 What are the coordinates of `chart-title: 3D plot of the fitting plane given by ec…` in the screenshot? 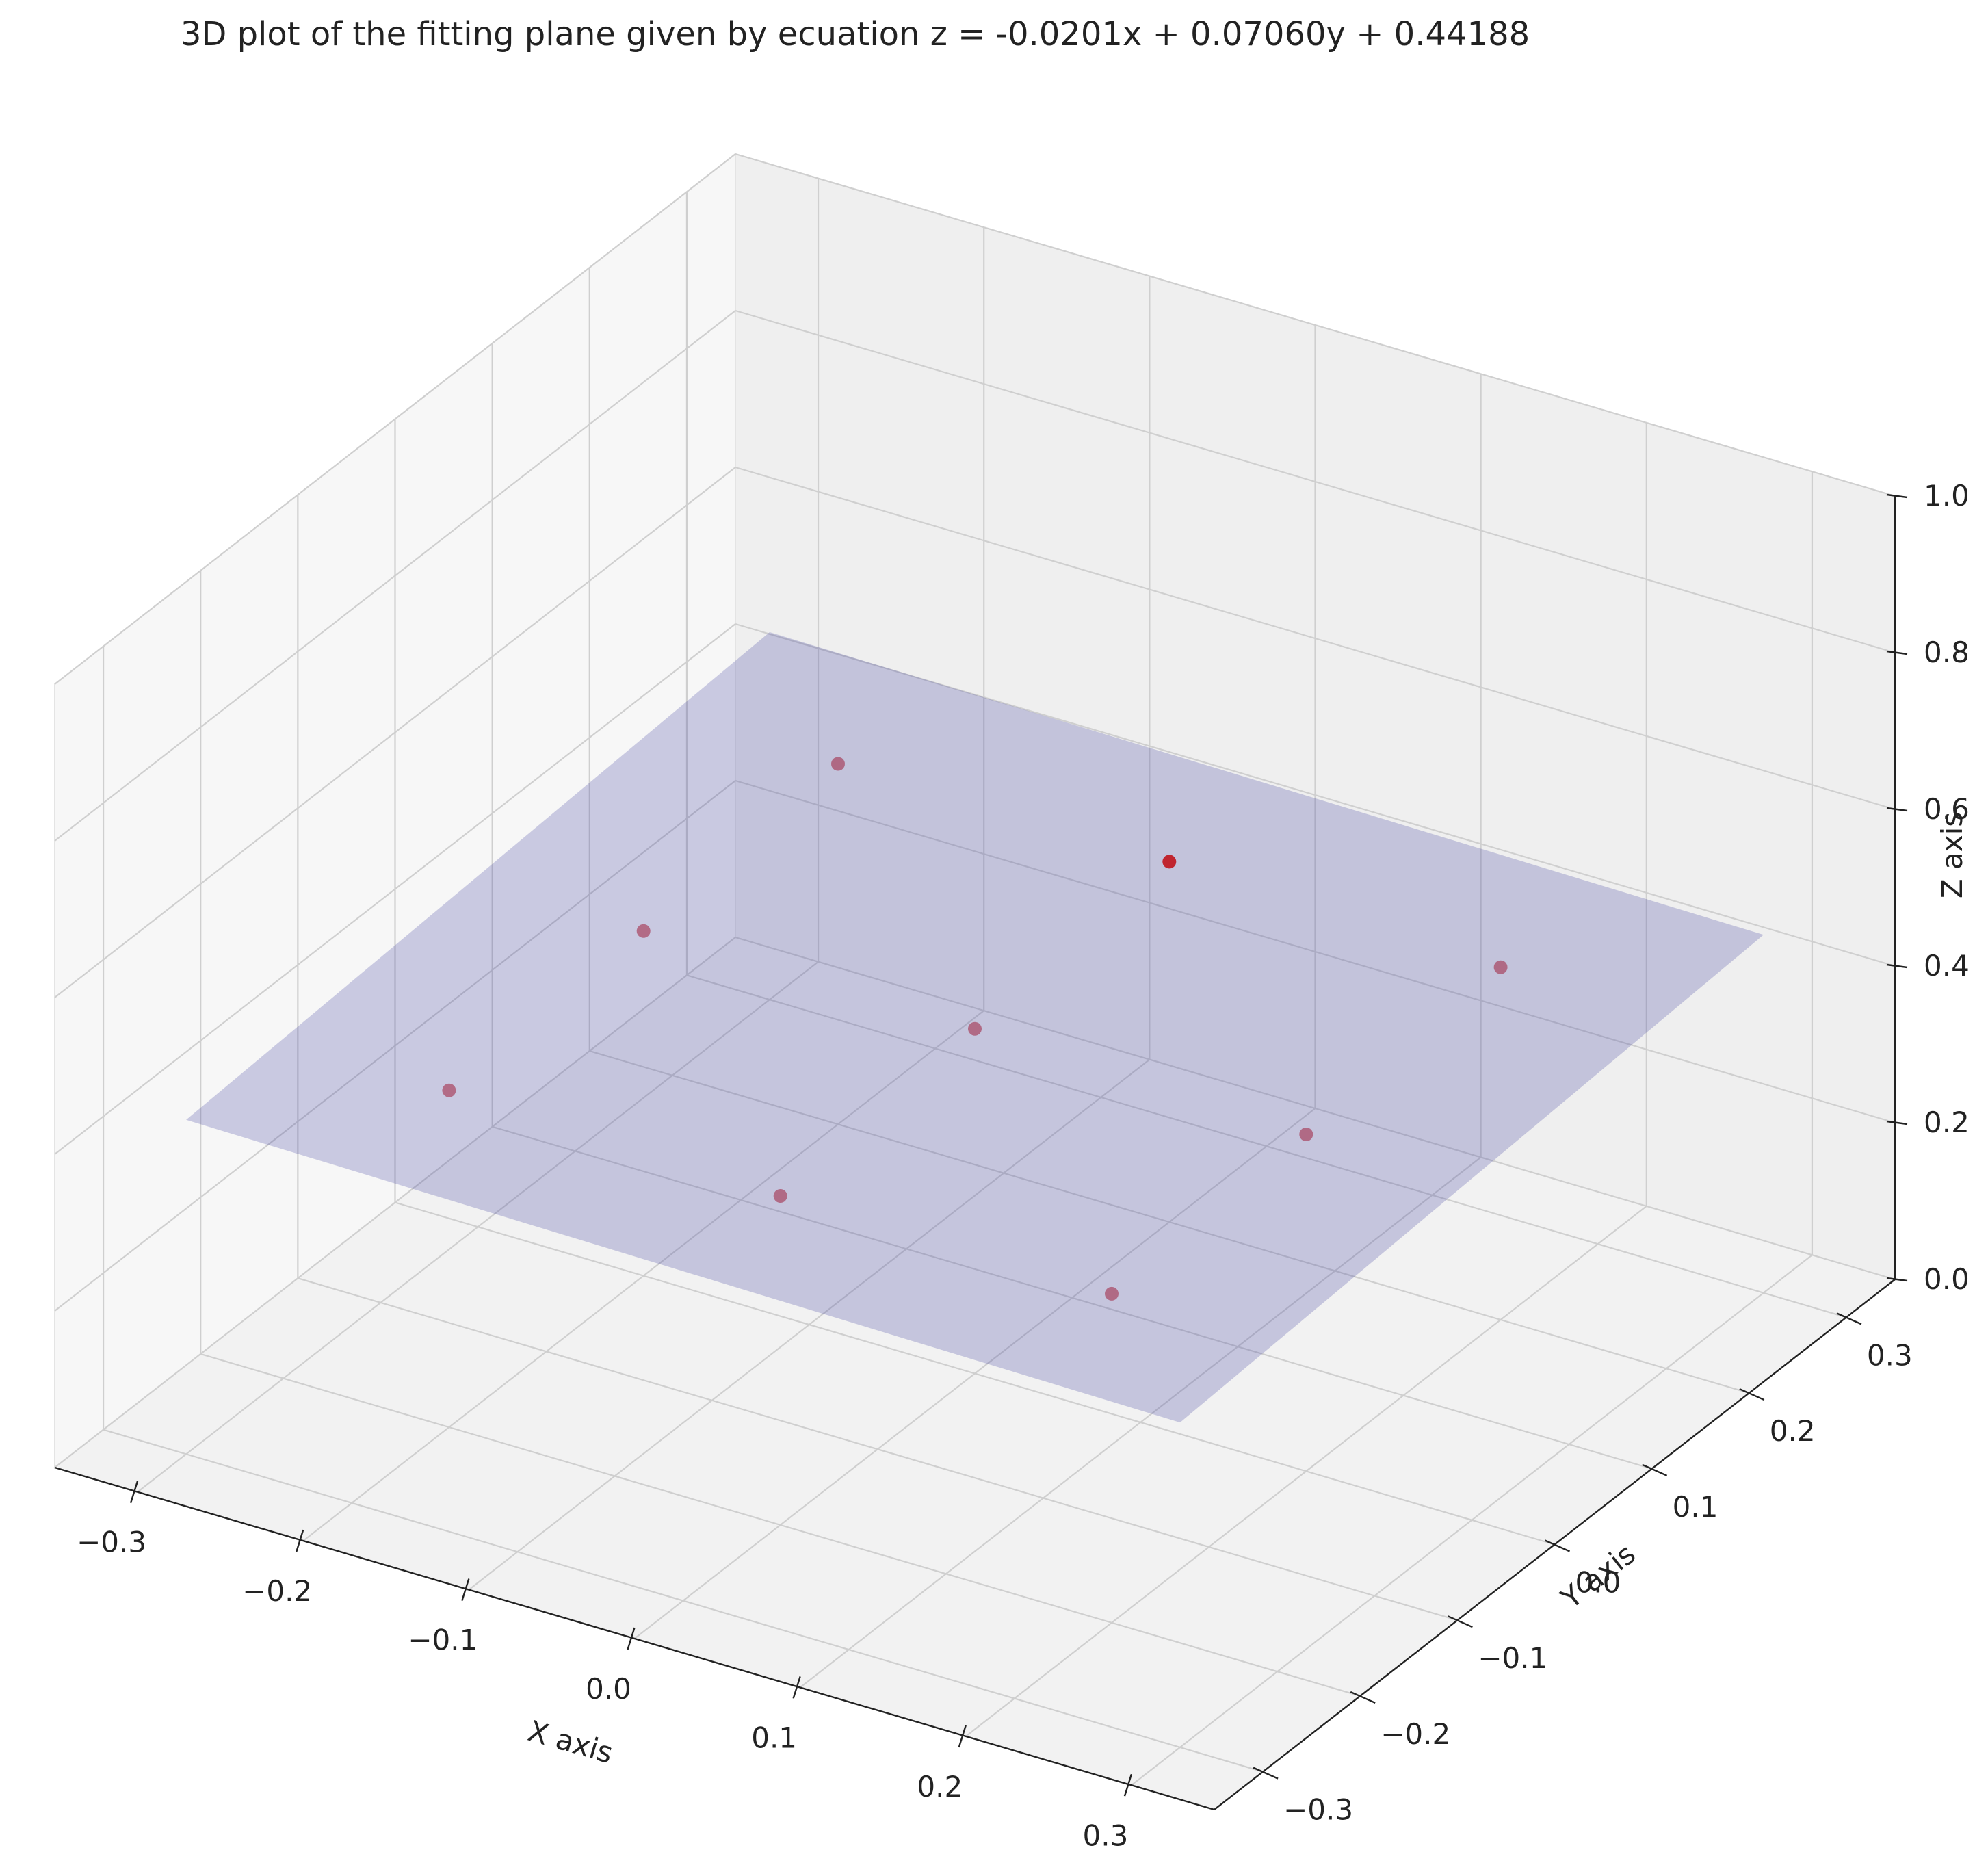 It's located at (855, 34).